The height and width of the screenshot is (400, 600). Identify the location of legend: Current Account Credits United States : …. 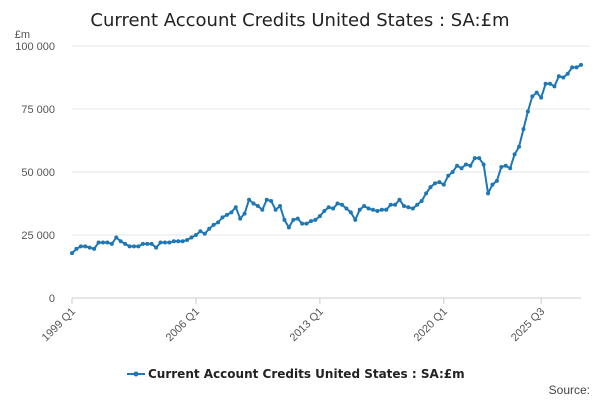
(296, 374).